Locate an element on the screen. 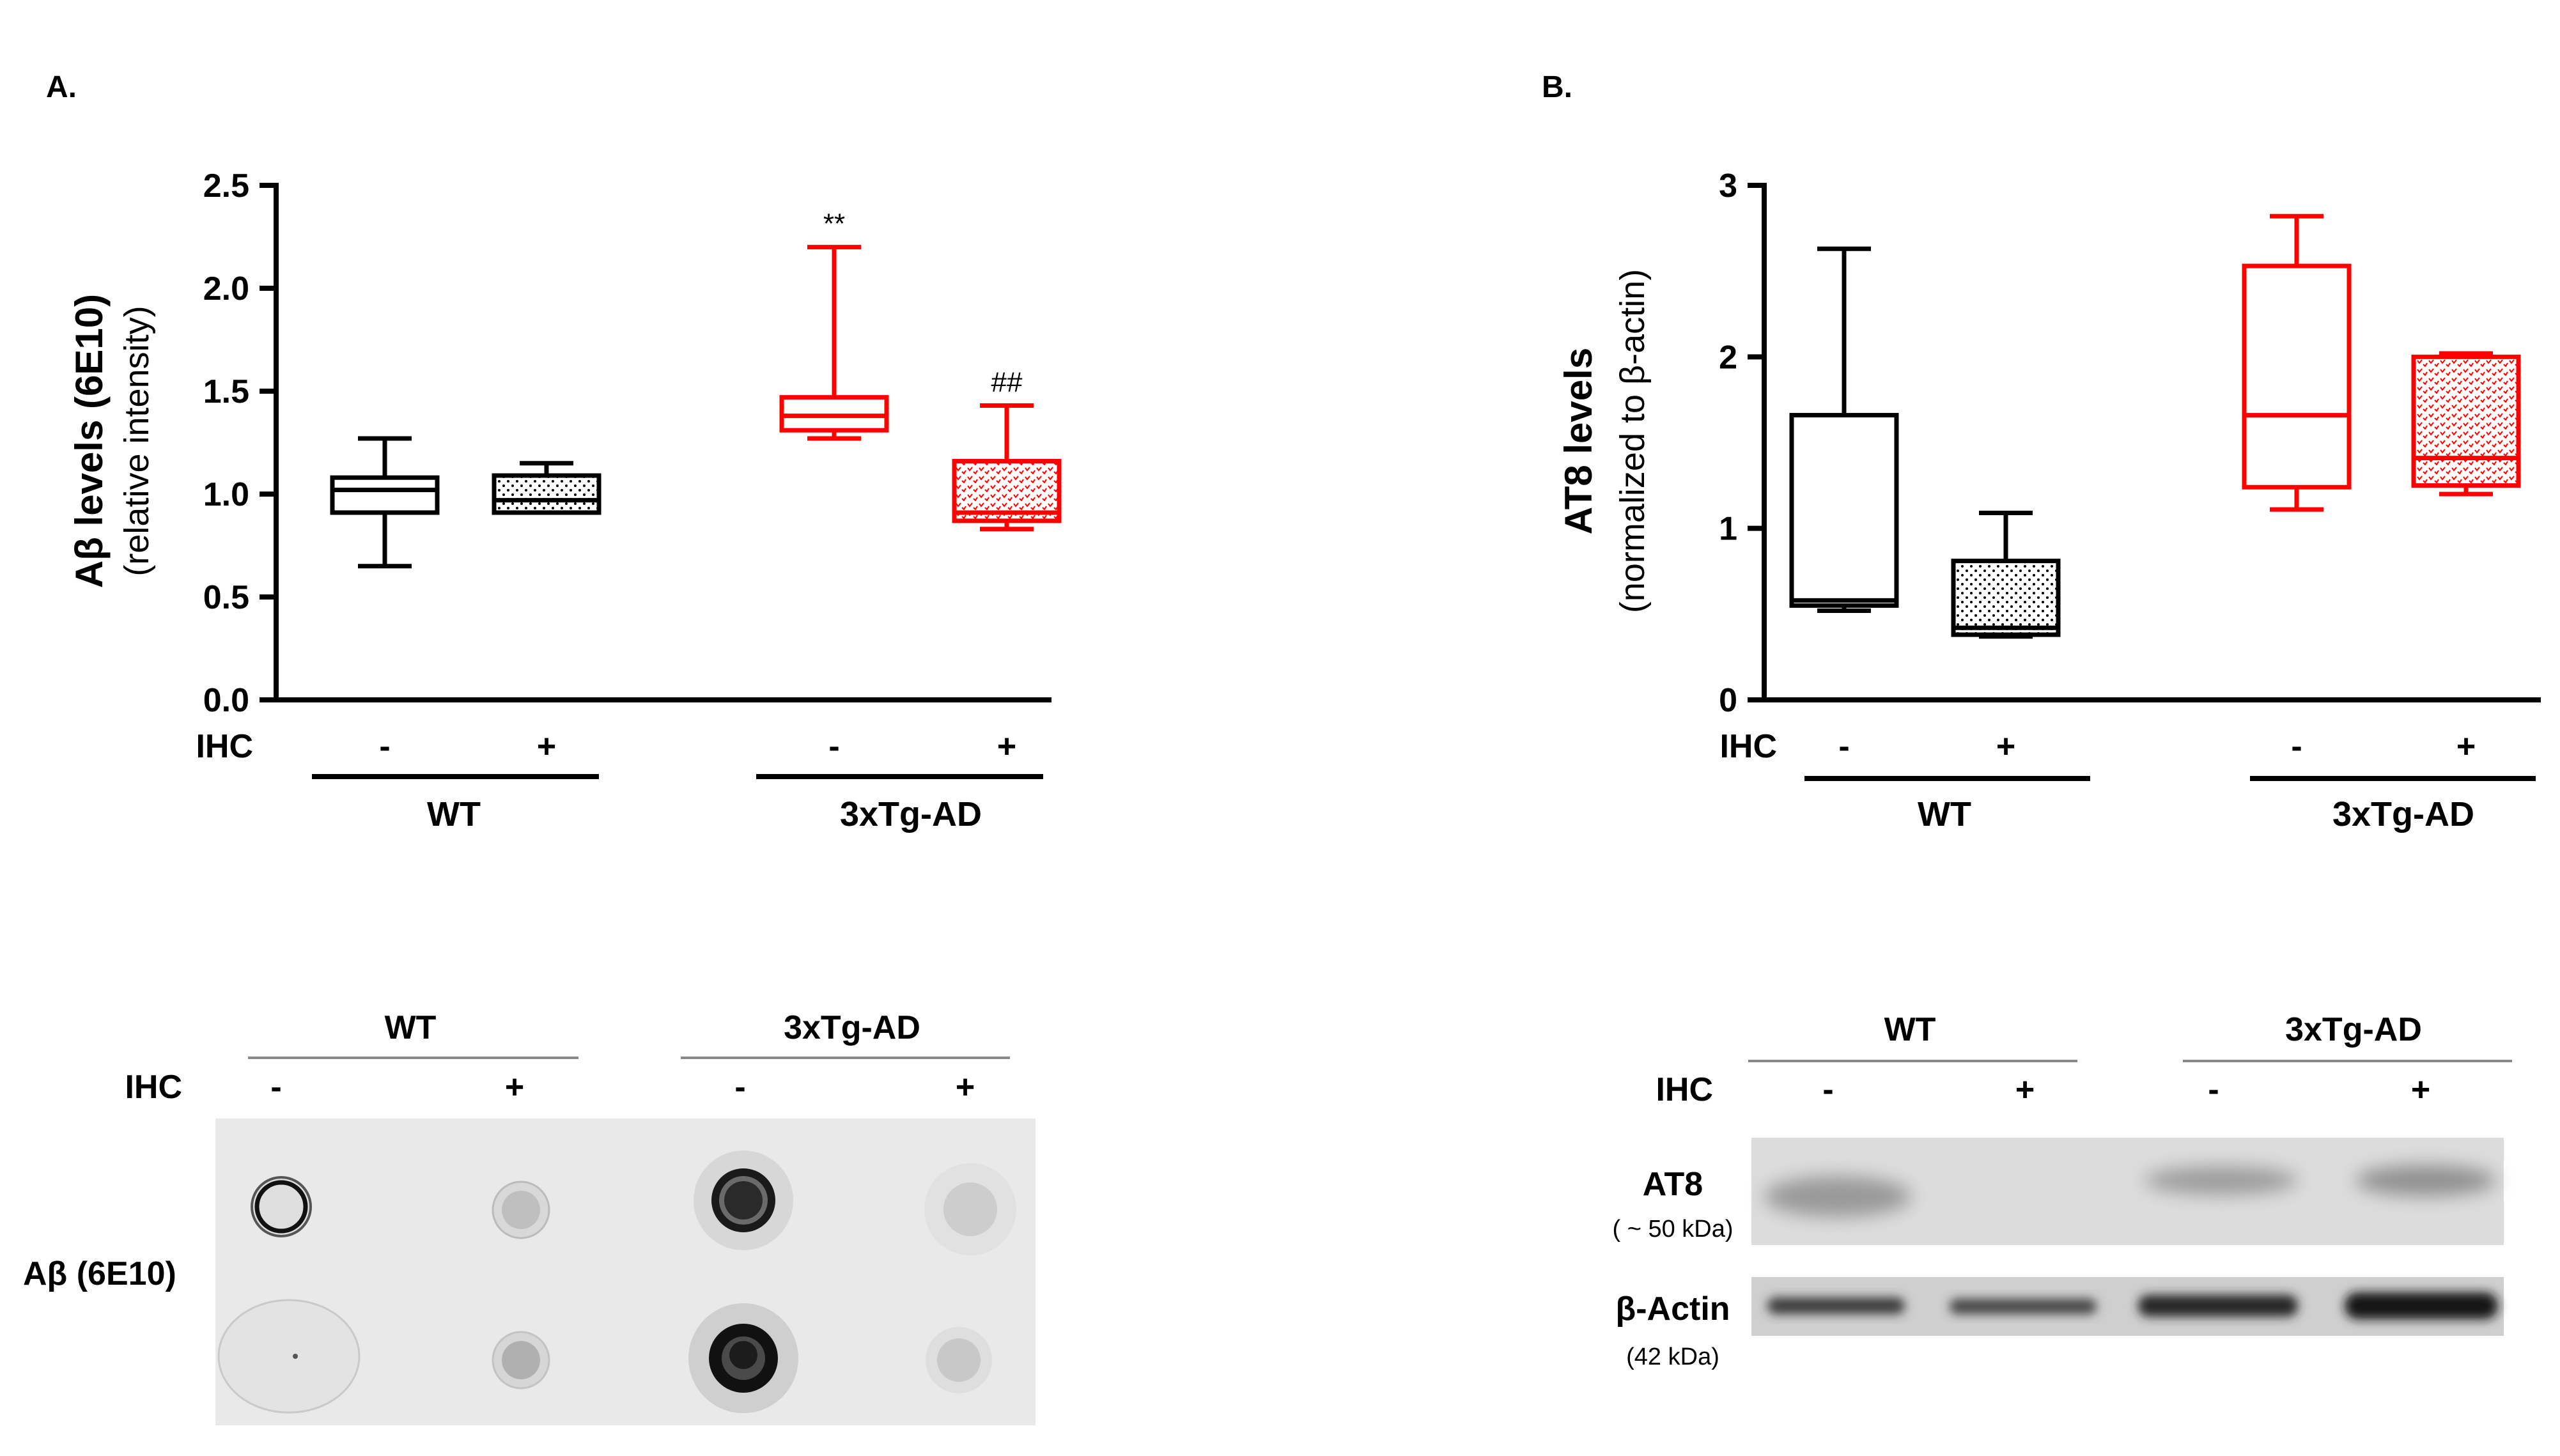  western-sign-1: - is located at coordinates (1827, 1090).